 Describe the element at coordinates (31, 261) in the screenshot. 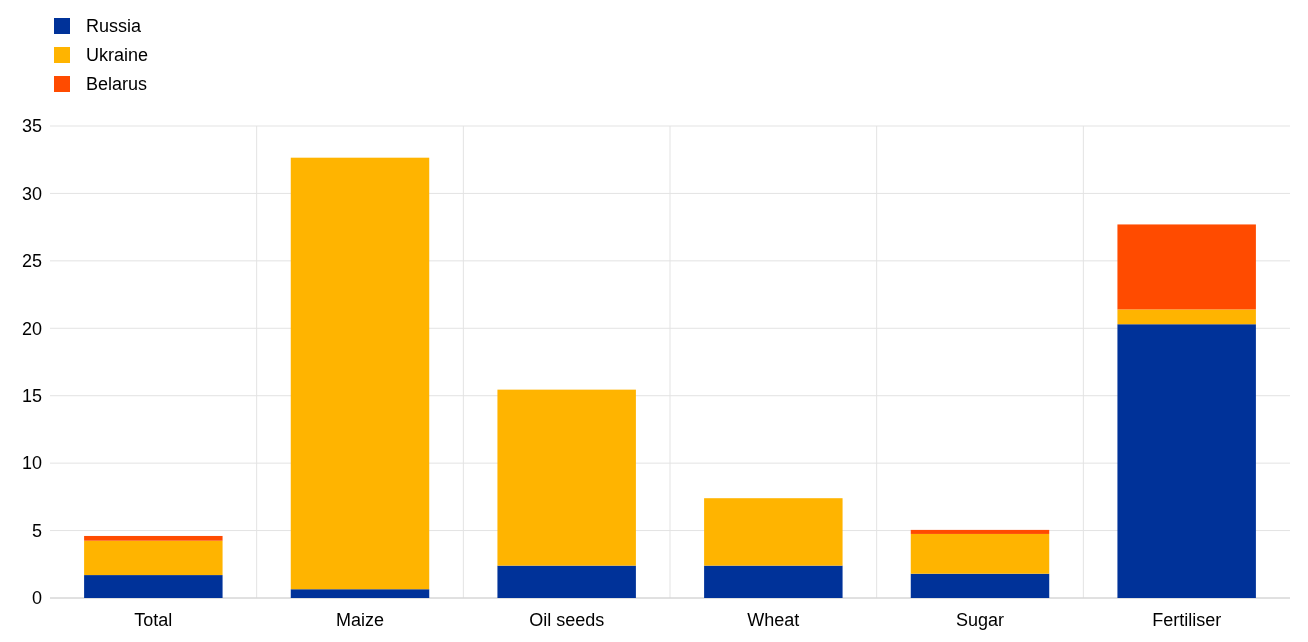

I see `y-tick-label: 25` at that location.